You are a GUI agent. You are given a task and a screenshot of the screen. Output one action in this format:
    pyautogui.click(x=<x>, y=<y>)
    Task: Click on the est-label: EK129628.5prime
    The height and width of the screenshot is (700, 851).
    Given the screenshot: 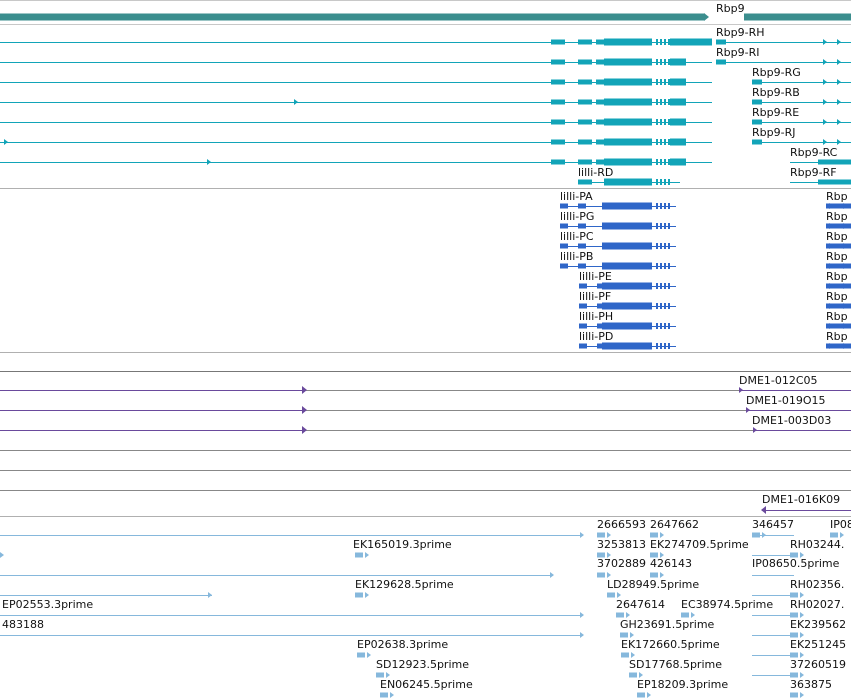 What is the action you would take?
    pyautogui.click(x=404, y=584)
    